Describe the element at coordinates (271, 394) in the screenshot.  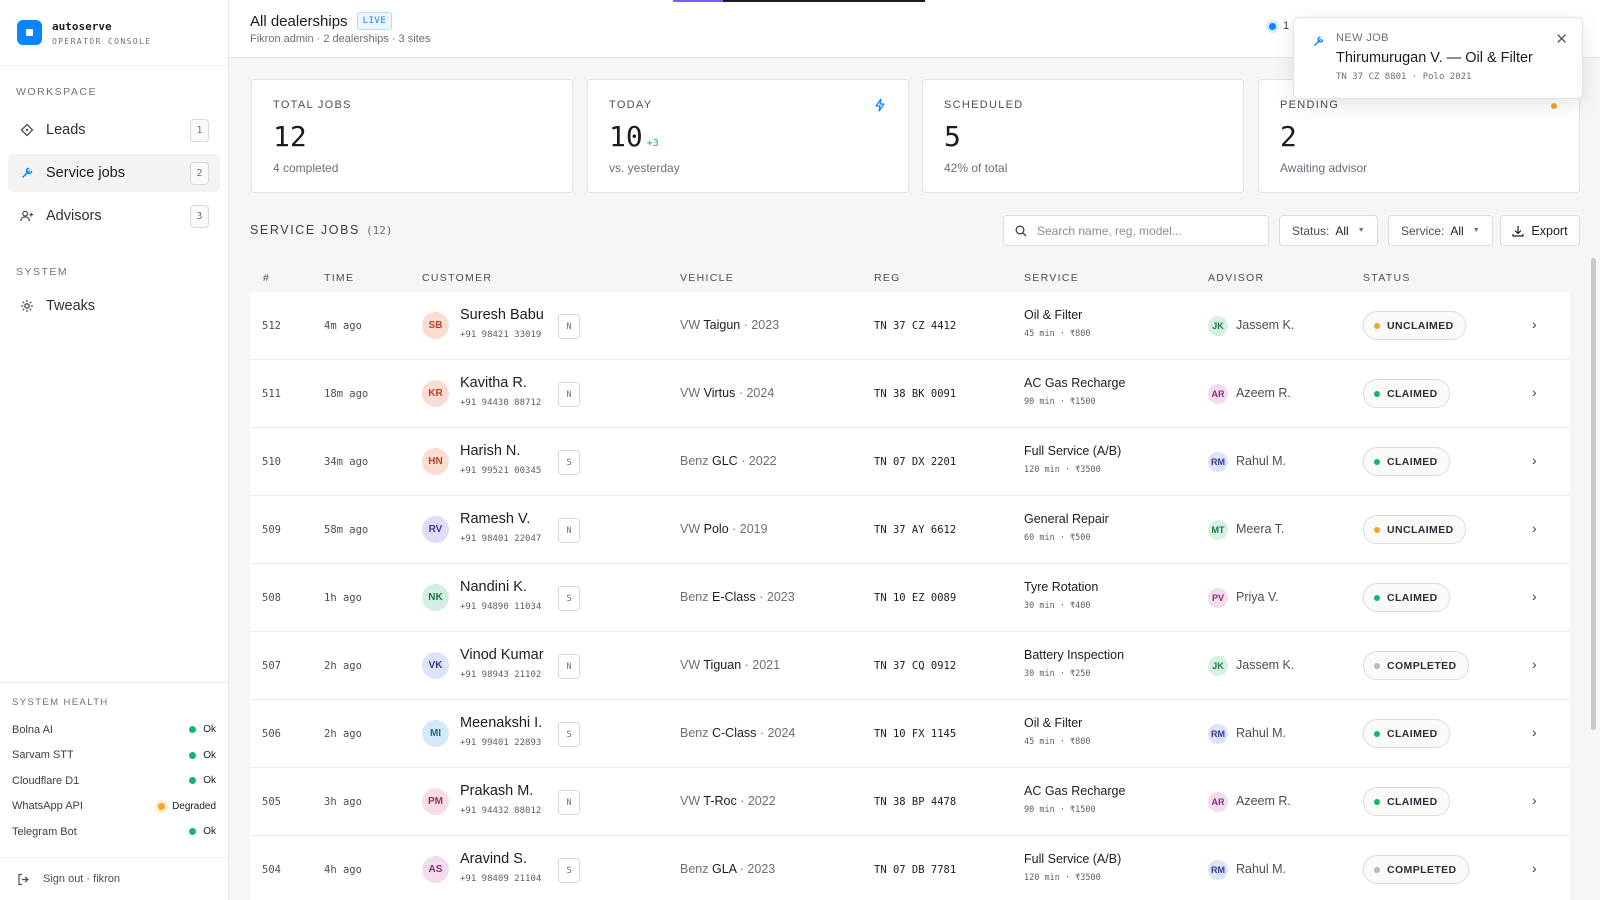
I see `job-number: 511` at that location.